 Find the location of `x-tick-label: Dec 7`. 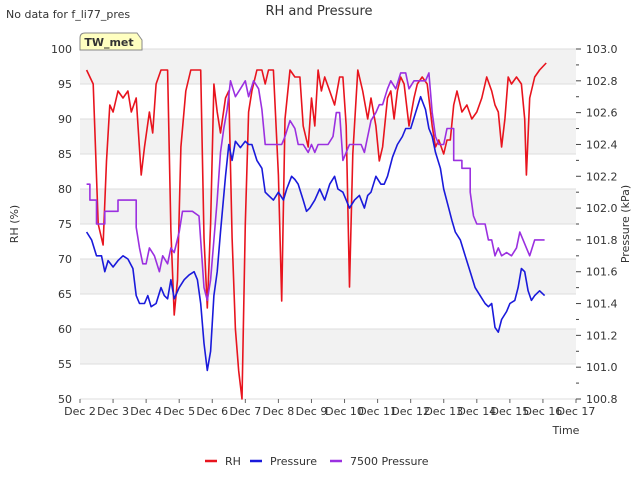

x-tick-label: Dec 7 is located at coordinates (245, 411).